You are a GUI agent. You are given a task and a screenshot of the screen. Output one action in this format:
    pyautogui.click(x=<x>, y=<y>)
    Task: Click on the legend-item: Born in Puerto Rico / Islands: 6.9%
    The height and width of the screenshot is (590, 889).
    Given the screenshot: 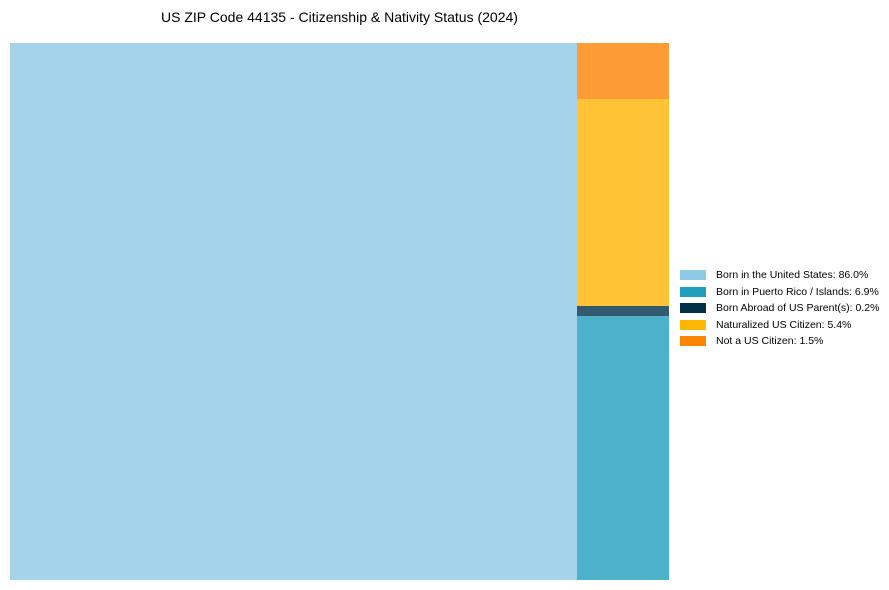 What is the action you would take?
    pyautogui.click(x=779, y=292)
    